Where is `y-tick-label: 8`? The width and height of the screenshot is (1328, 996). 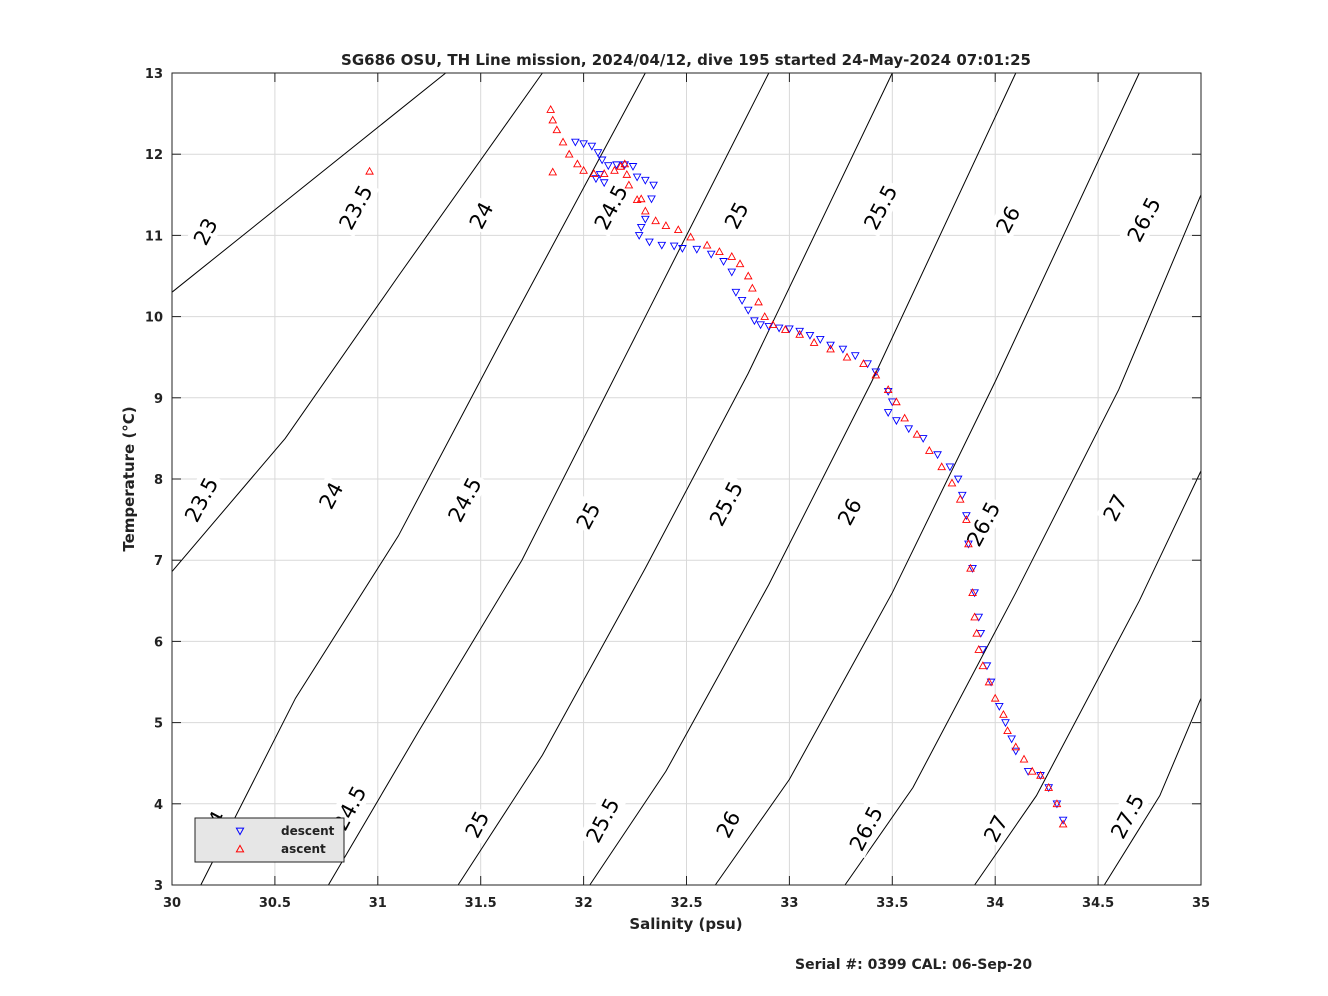 y-tick-label: 8 is located at coordinates (158, 480).